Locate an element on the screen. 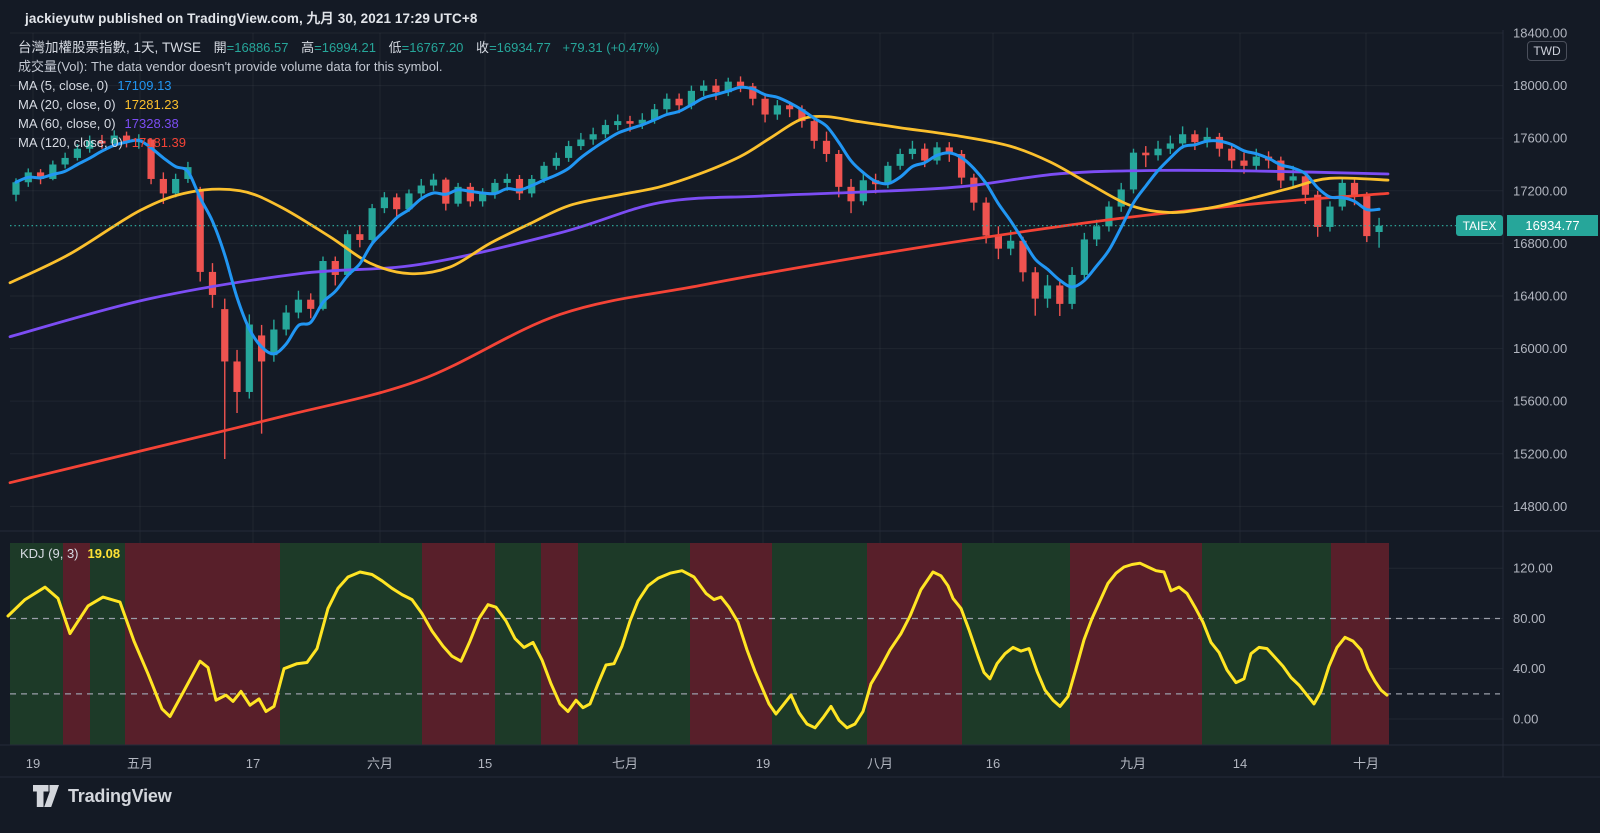 The image size is (1600, 833). close-value: 收16934.77 is located at coordinates (513, 47).